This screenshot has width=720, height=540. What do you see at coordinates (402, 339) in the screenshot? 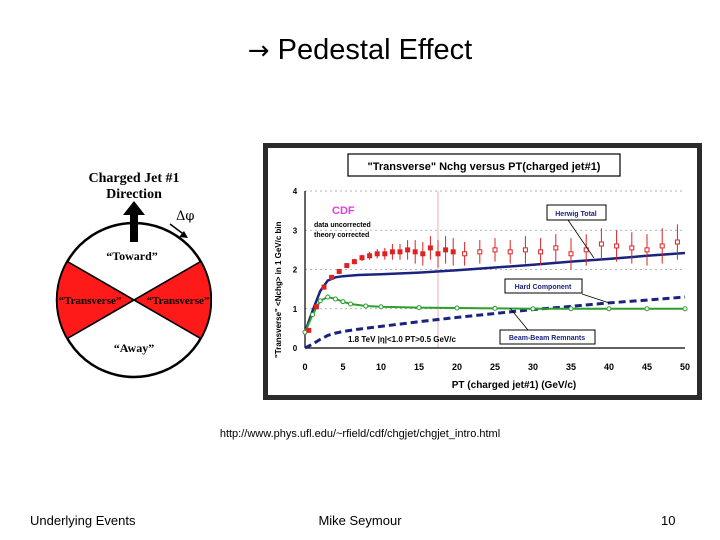
I see `energy-note: 1.8 TeV |η|<1.0 PT>0.5 GeV/c` at bounding box center [402, 339].